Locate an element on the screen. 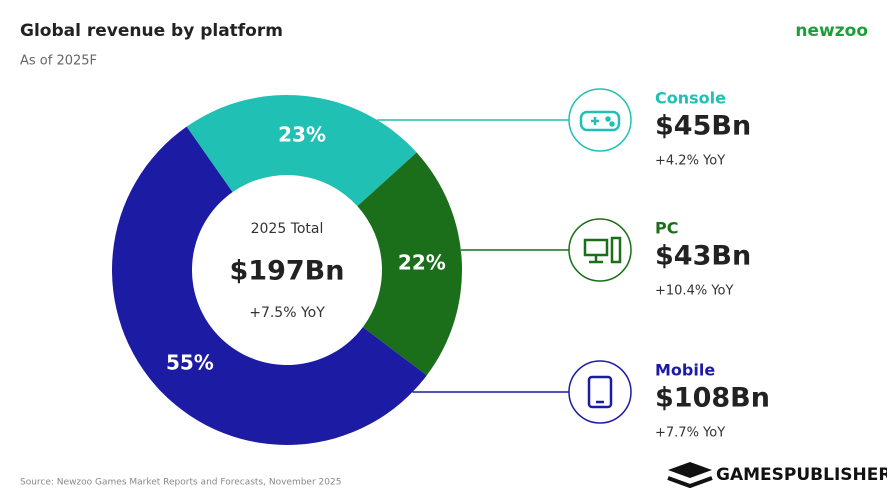 This screenshot has width=887, height=499. legend-name: Mobile is located at coordinates (685, 370).